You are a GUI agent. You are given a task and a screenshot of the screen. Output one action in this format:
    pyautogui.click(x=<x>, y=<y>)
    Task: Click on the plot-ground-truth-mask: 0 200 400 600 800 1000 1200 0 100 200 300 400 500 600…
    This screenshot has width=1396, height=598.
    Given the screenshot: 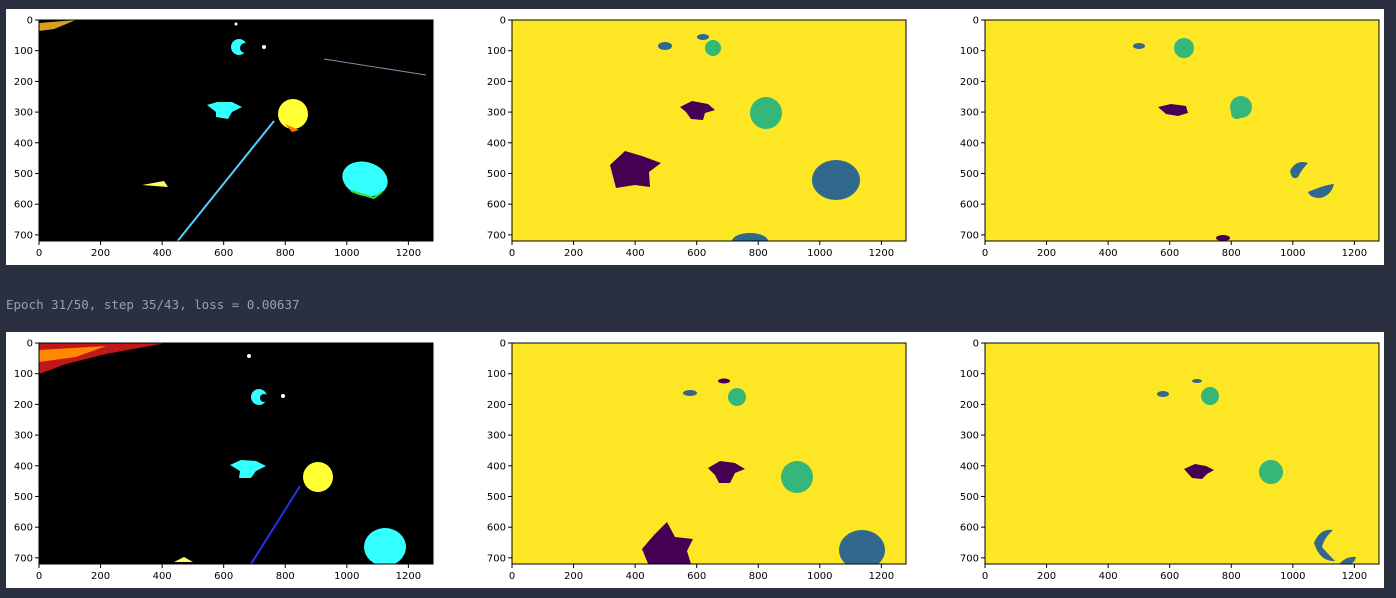 What is the action you would take?
    pyautogui.click(x=699, y=460)
    